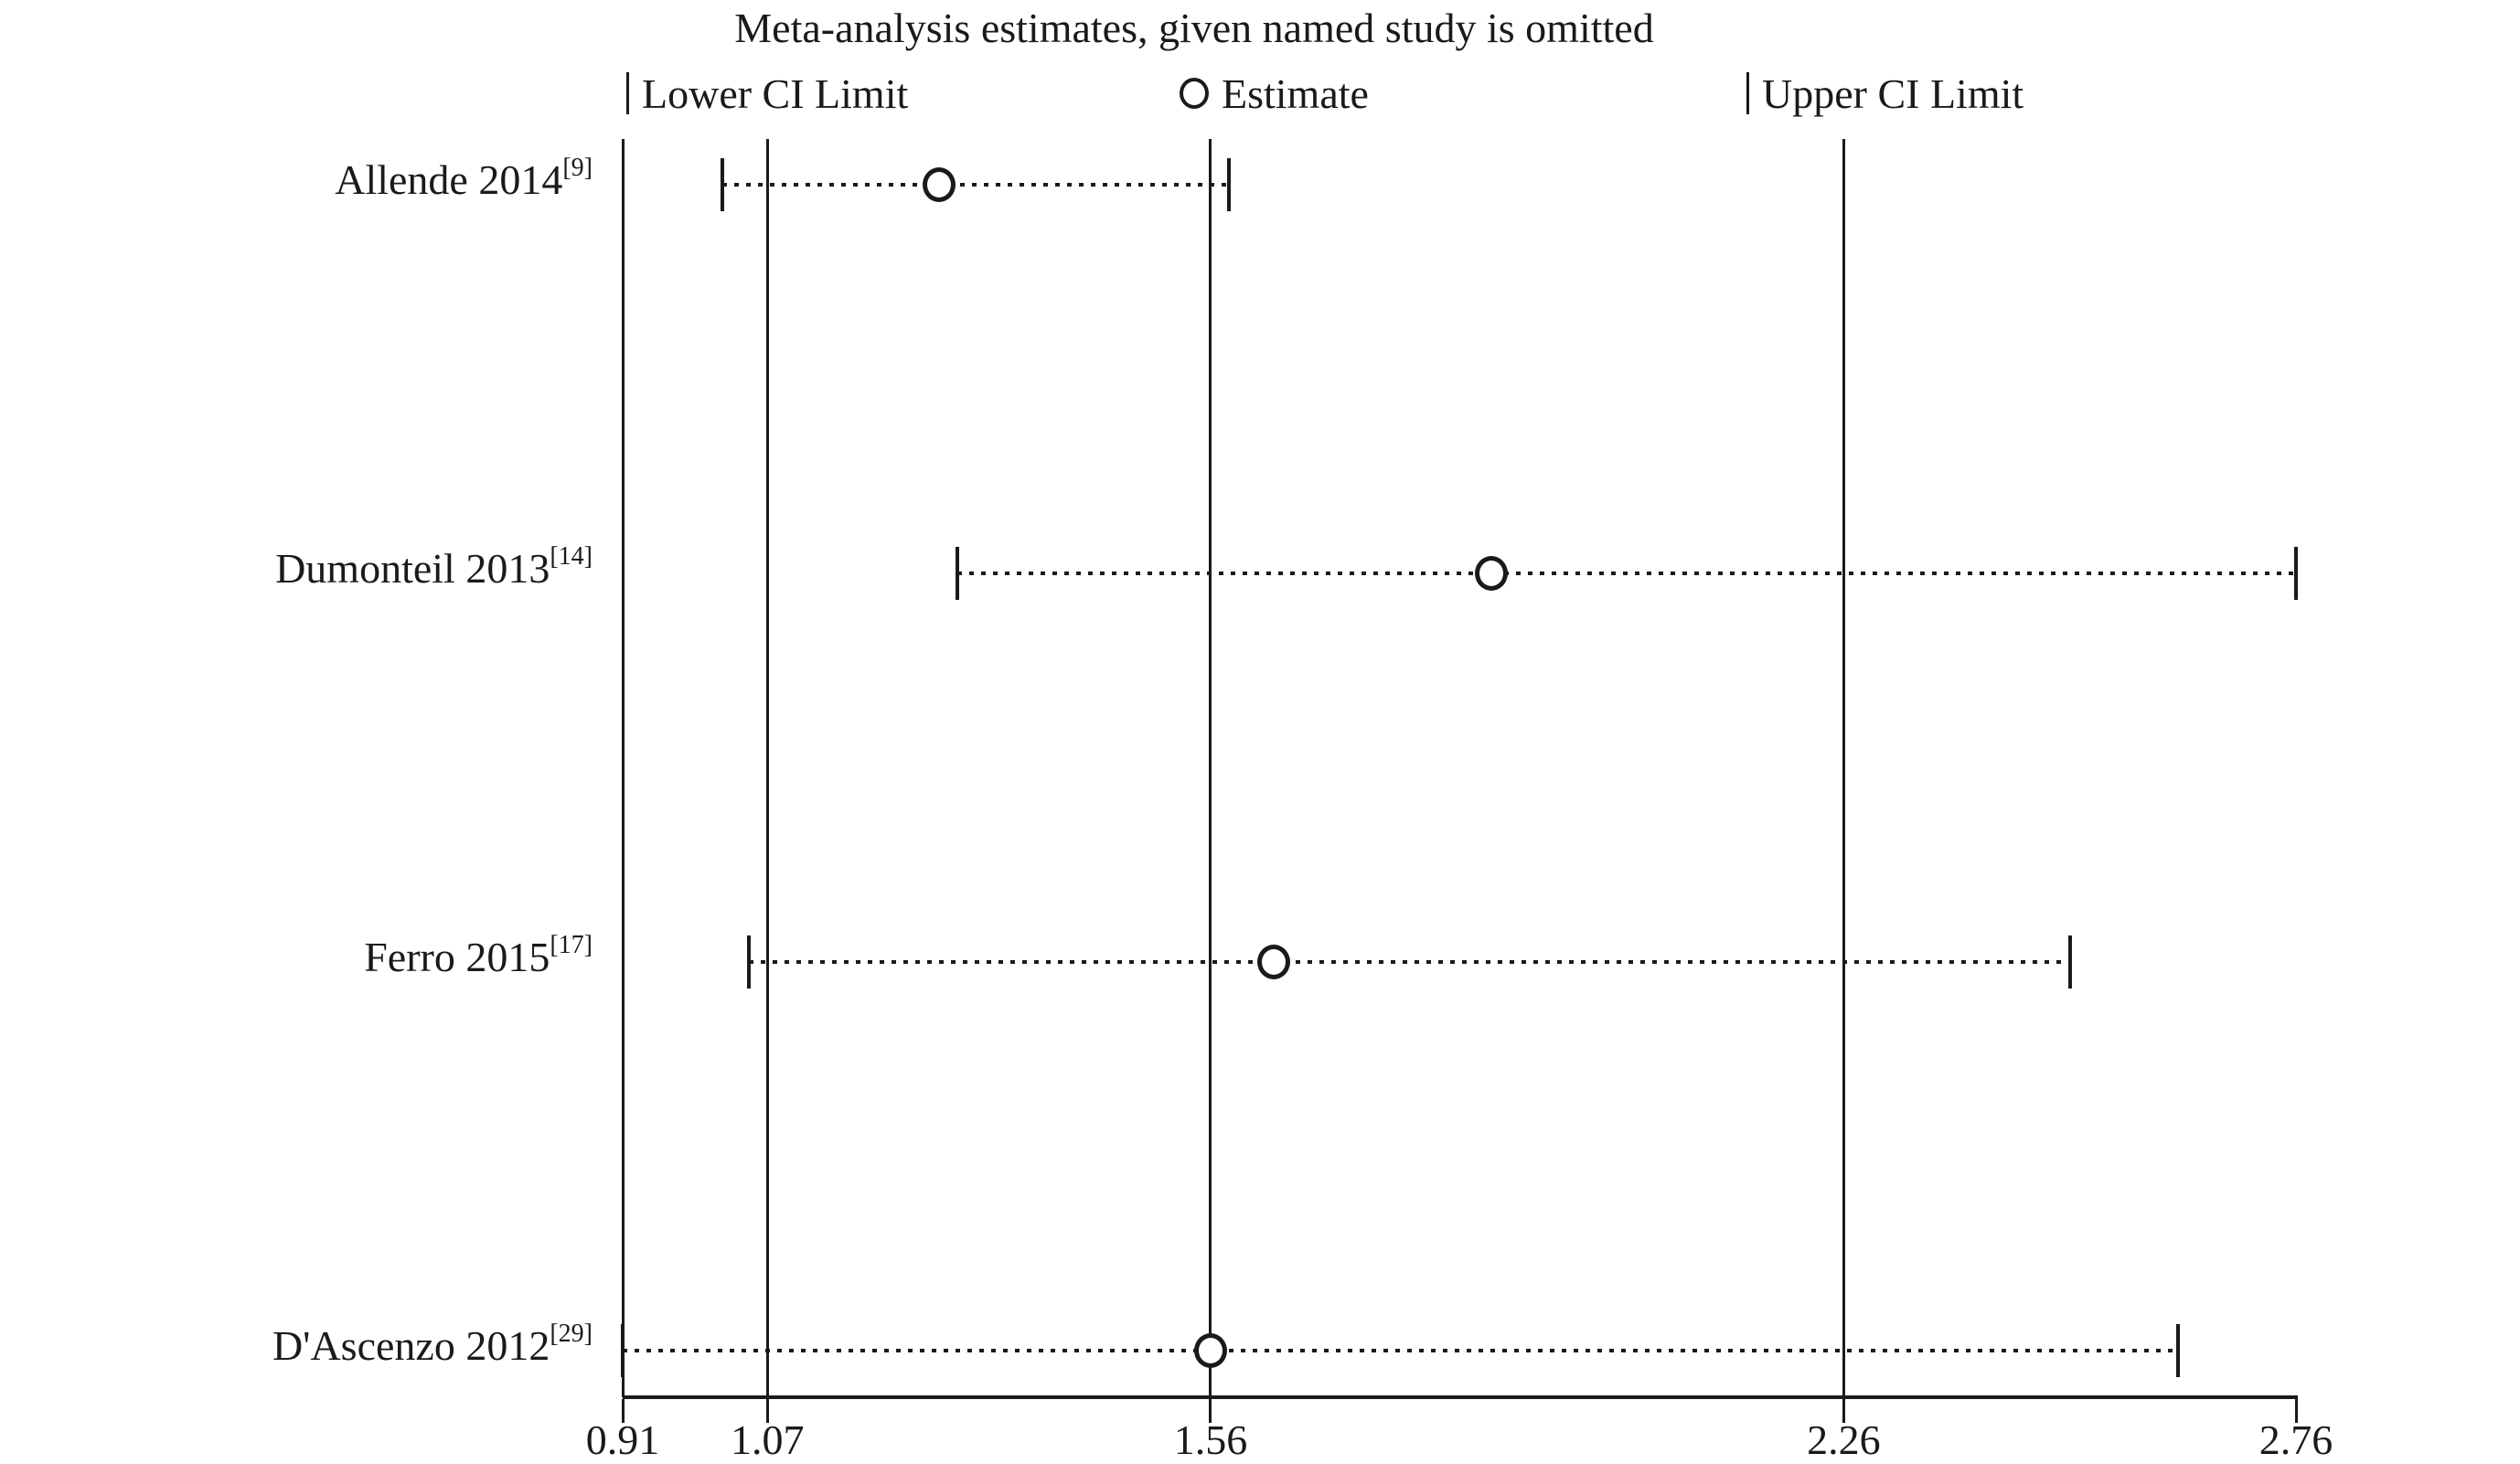  I want to click on reference-line-1.07, so click(767, 768).